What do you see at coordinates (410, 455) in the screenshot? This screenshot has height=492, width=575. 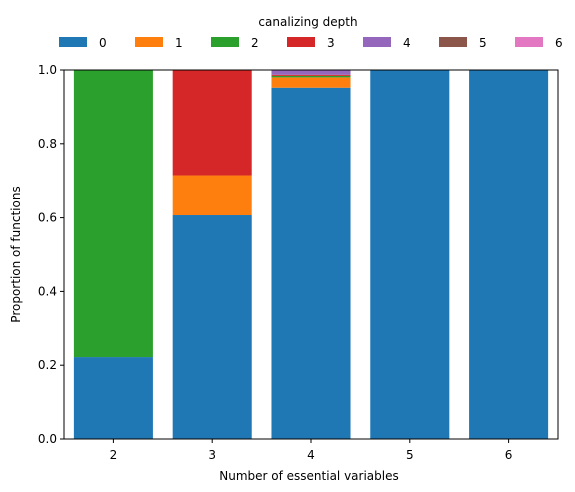 I see `x-tick-label: 5` at bounding box center [410, 455].